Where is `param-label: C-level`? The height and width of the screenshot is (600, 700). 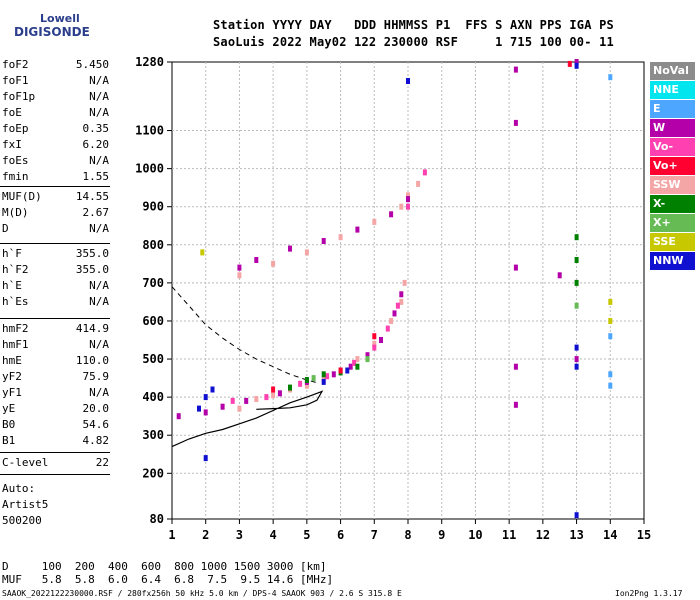 param-label: C-level is located at coordinates (25, 462).